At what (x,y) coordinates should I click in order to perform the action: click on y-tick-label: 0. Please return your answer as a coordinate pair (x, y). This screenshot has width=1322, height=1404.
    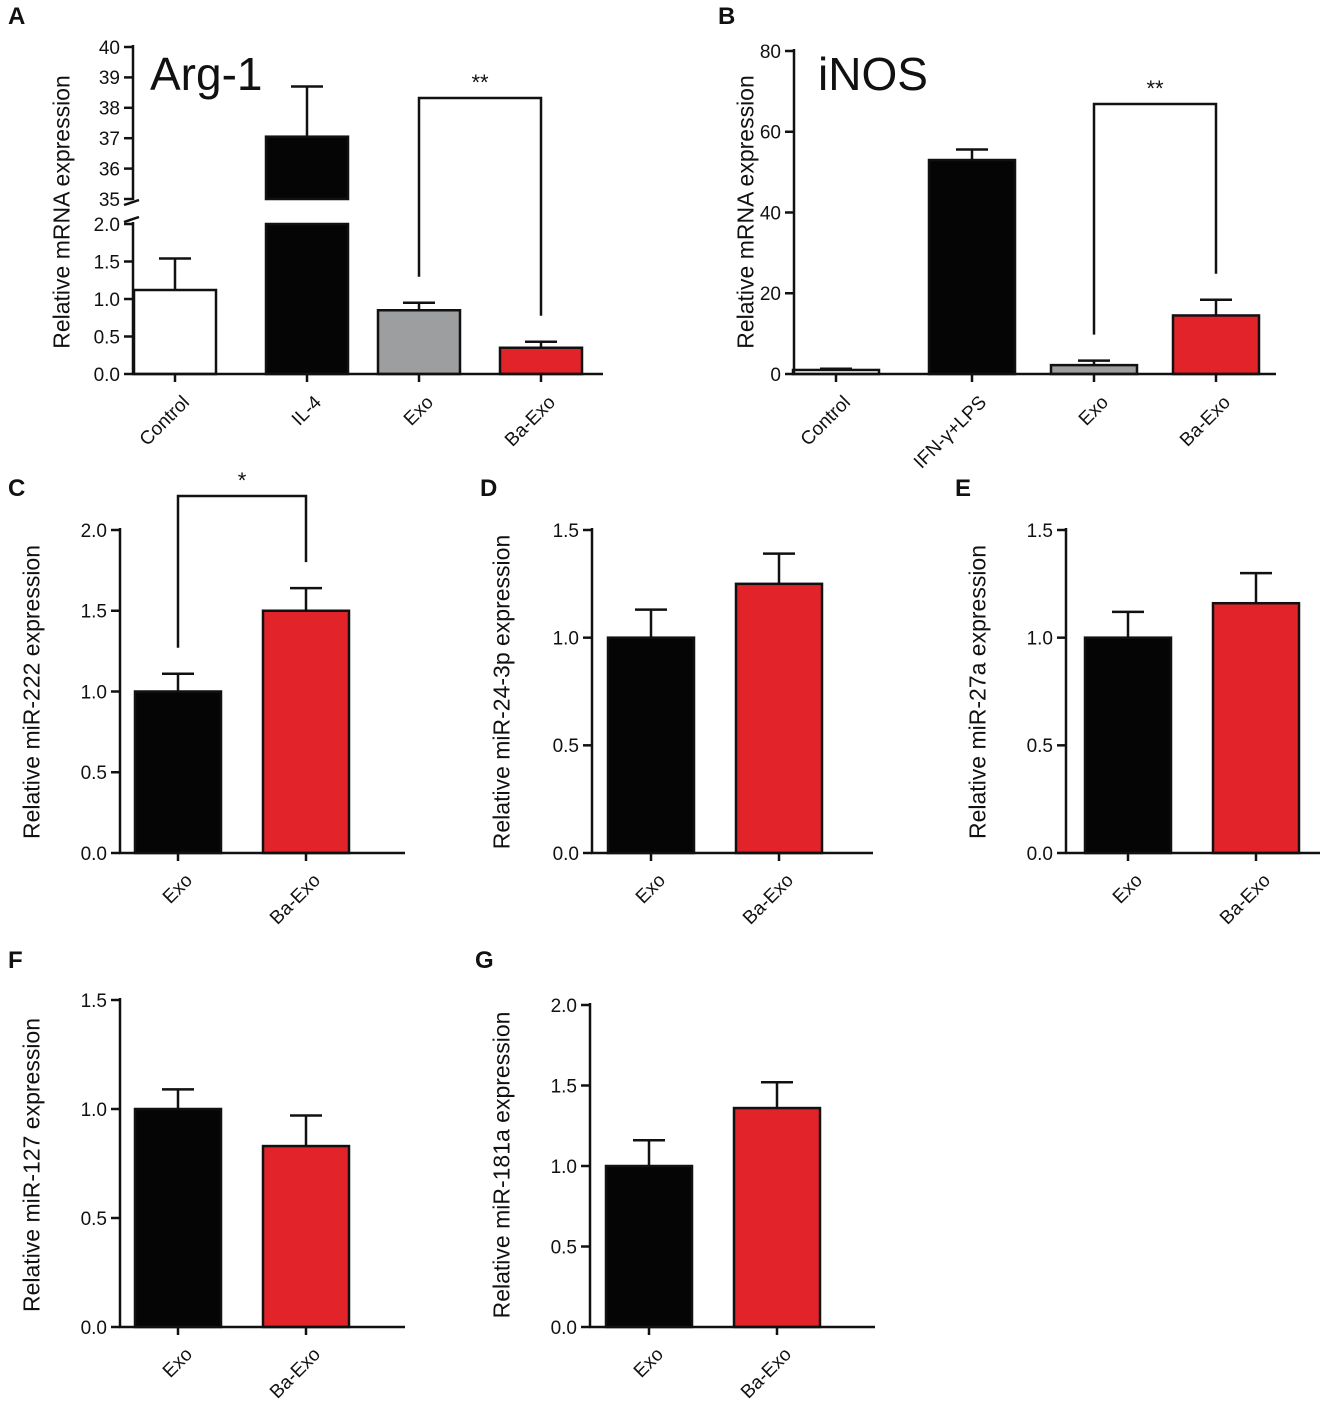
    Looking at the image, I should click on (775, 375).